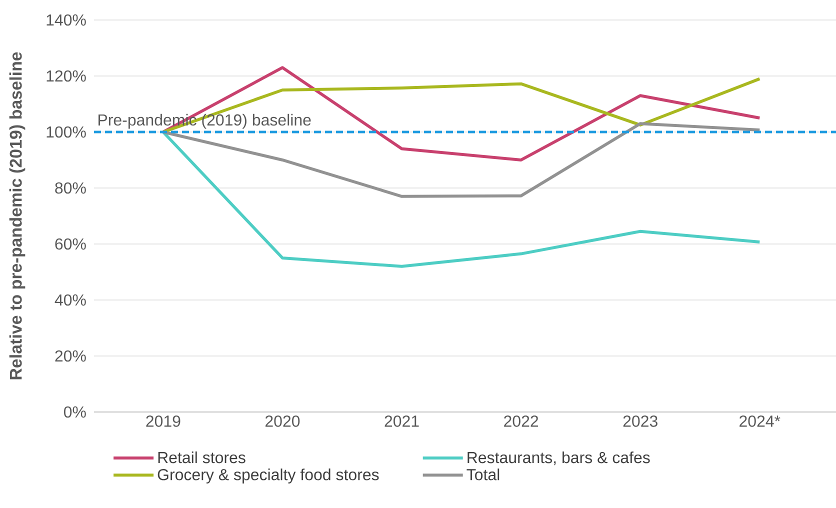  Describe the element at coordinates (70, 356) in the screenshot. I see `y-tick-label: 20%` at that location.